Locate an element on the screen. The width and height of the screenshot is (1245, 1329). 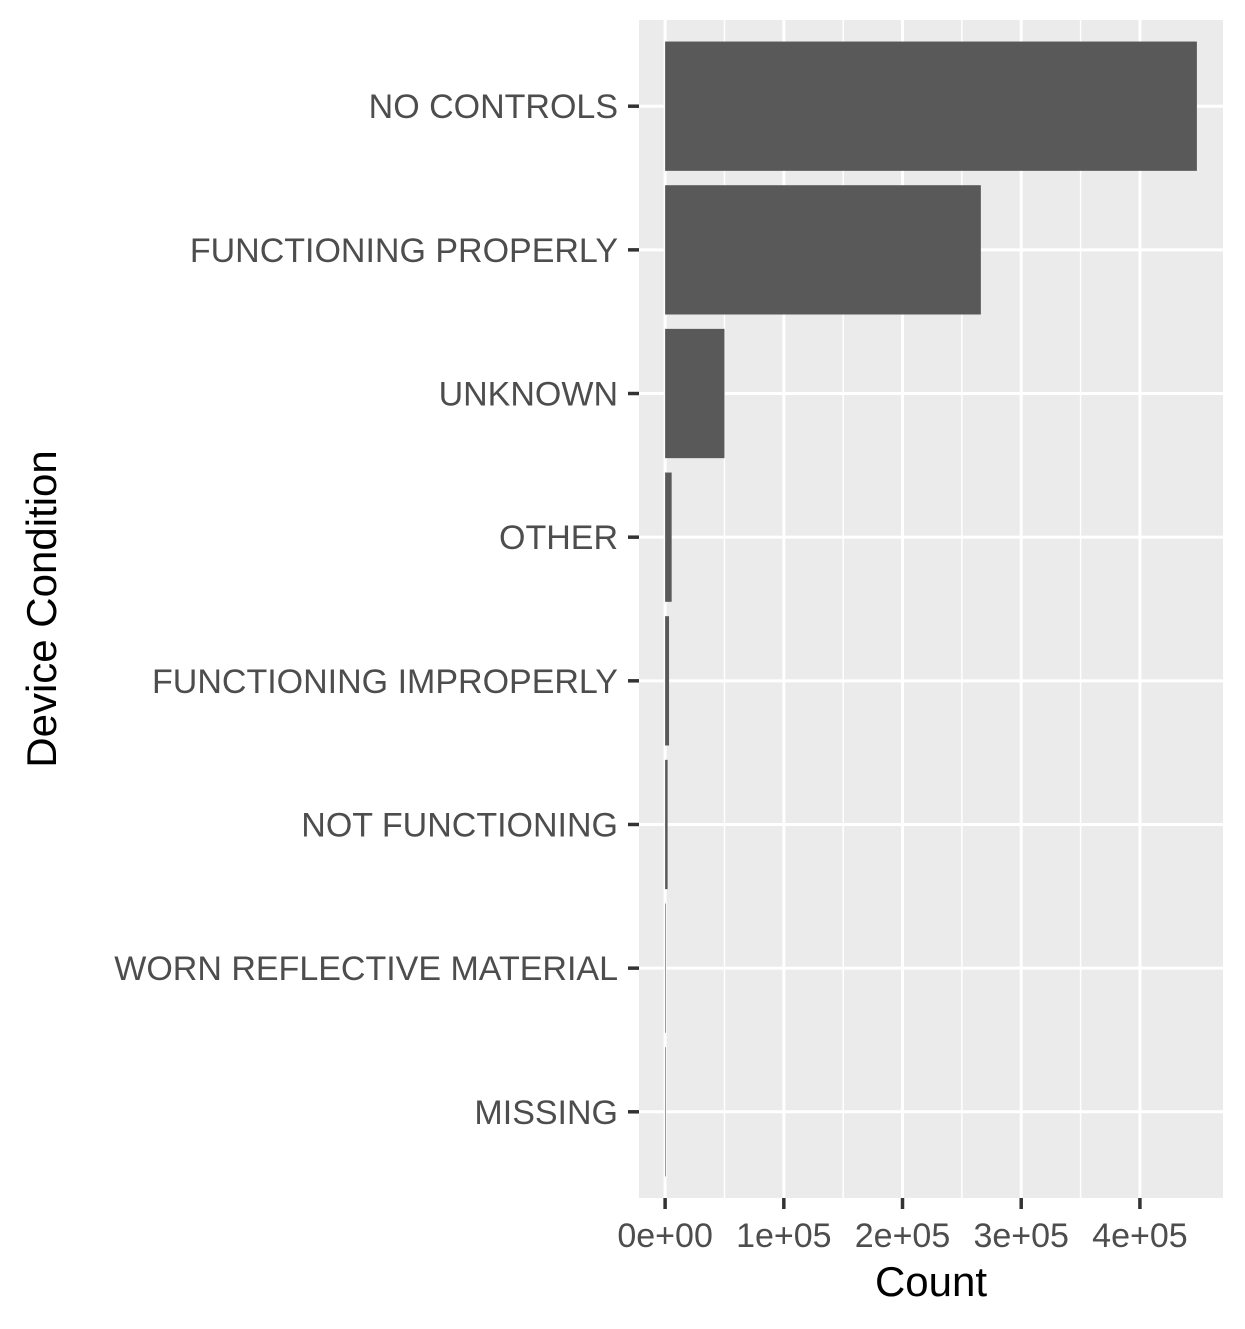
y-tick-label: WORN REFLECTIVE MATERIAL is located at coordinates (366, 969).